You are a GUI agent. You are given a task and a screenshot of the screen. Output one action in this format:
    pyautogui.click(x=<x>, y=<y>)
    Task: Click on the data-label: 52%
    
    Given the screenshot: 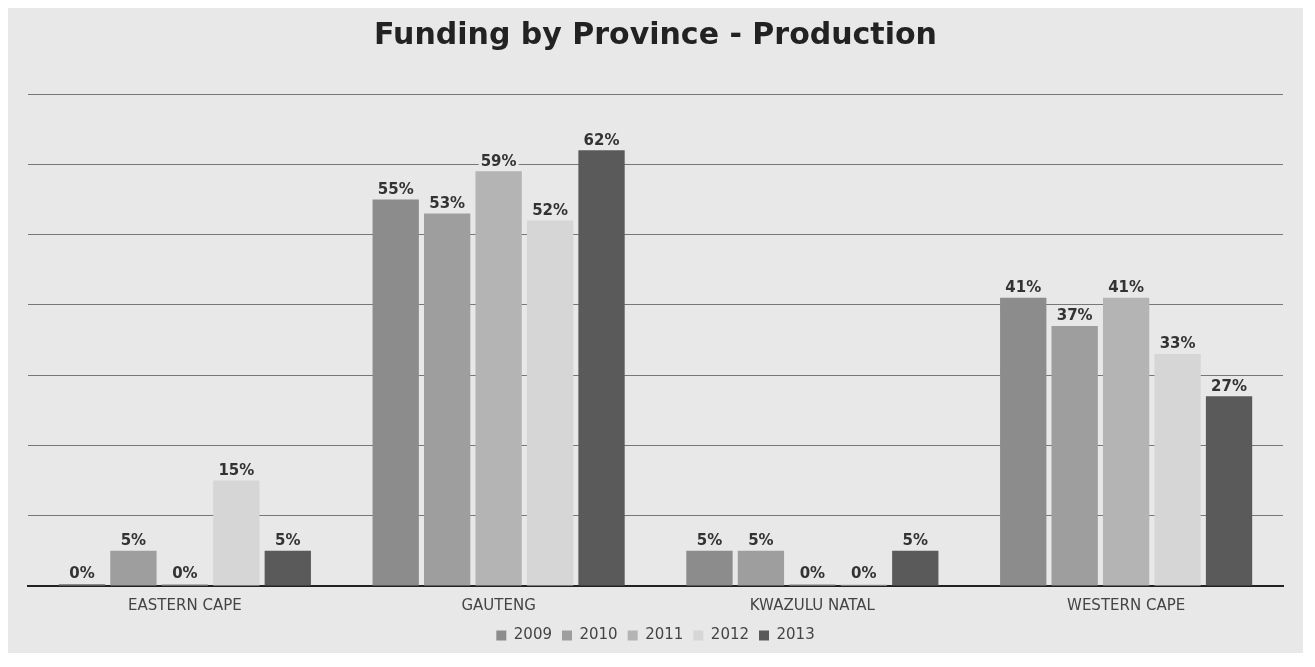 What is the action you would take?
    pyautogui.click(x=550, y=209)
    